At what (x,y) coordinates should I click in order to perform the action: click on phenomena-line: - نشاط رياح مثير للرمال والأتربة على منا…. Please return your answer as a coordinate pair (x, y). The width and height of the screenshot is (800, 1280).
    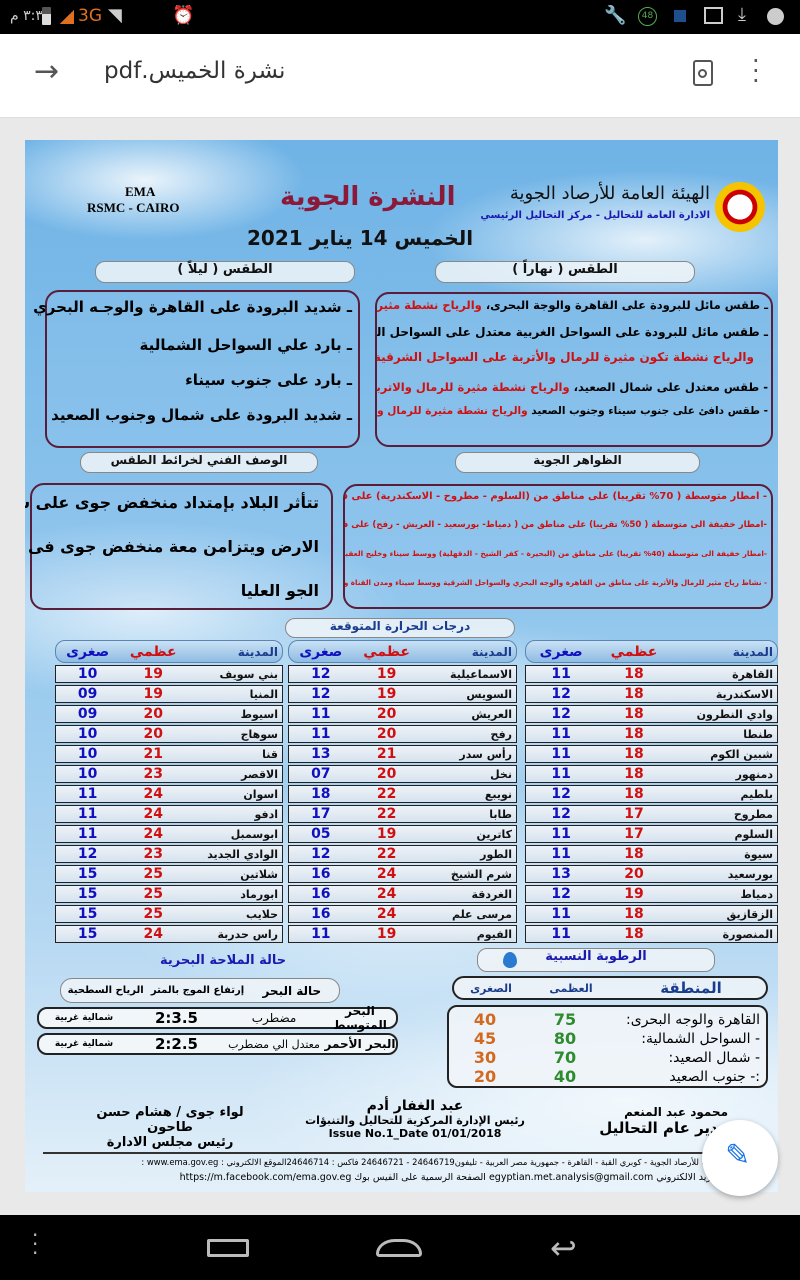
    Looking at the image, I should click on (555, 582).